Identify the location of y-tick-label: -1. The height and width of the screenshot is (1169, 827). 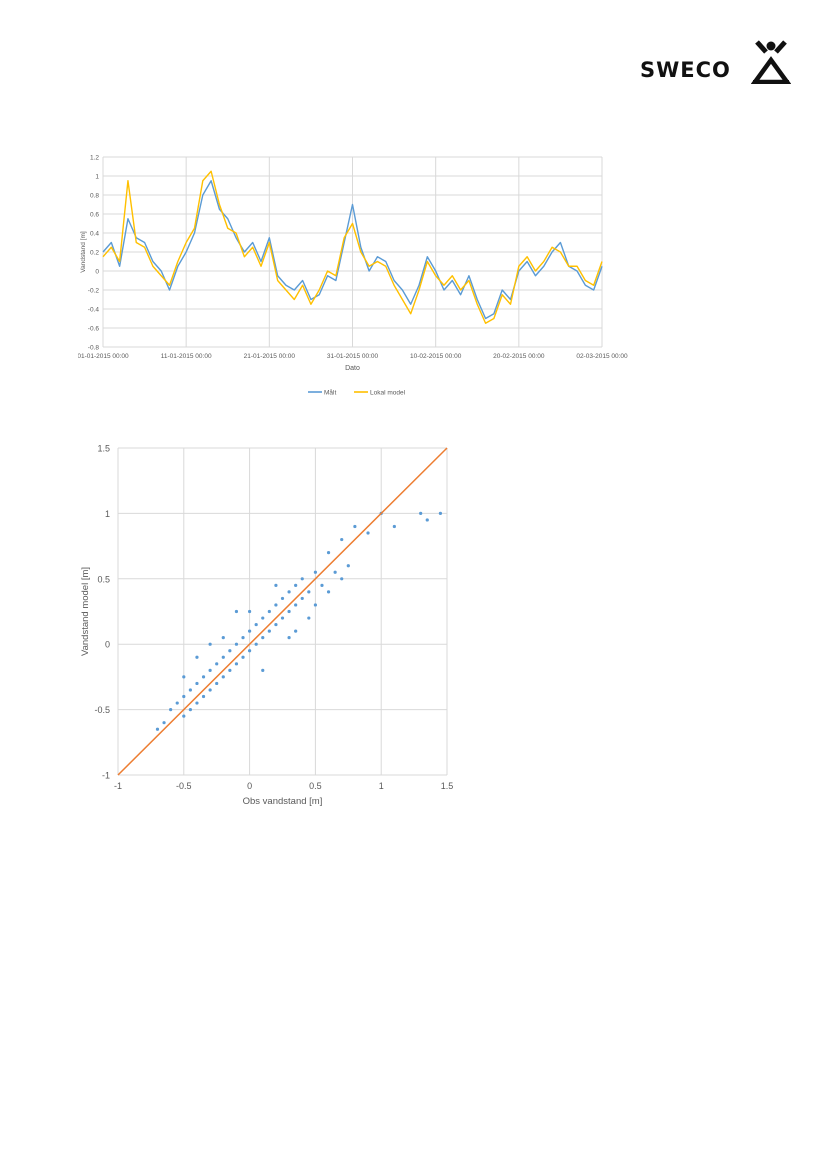
(106, 776).